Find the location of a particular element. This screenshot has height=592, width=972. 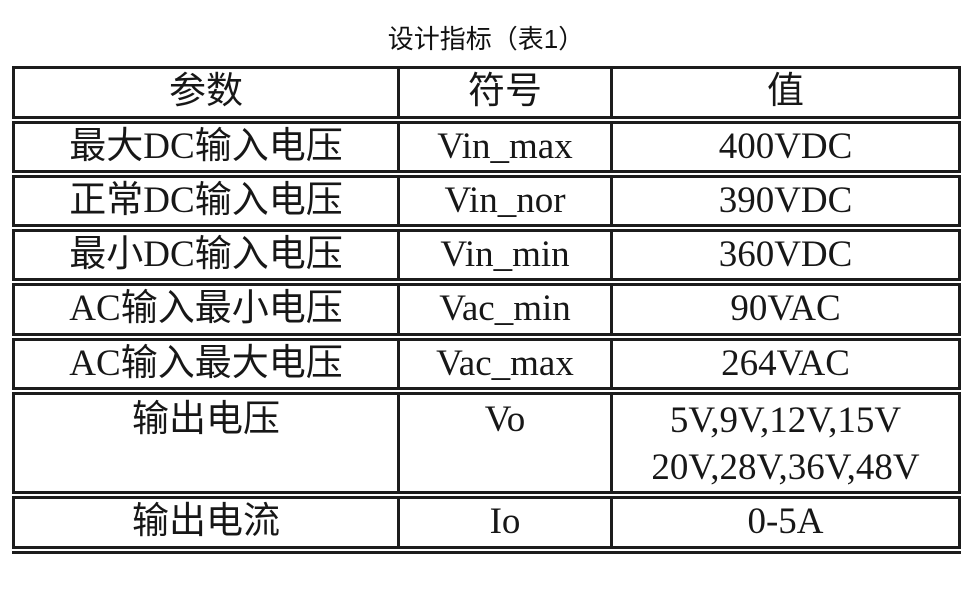

table-row-vac-max: AC输入最大电压 Vac_max 264VAC is located at coordinates (486, 365).